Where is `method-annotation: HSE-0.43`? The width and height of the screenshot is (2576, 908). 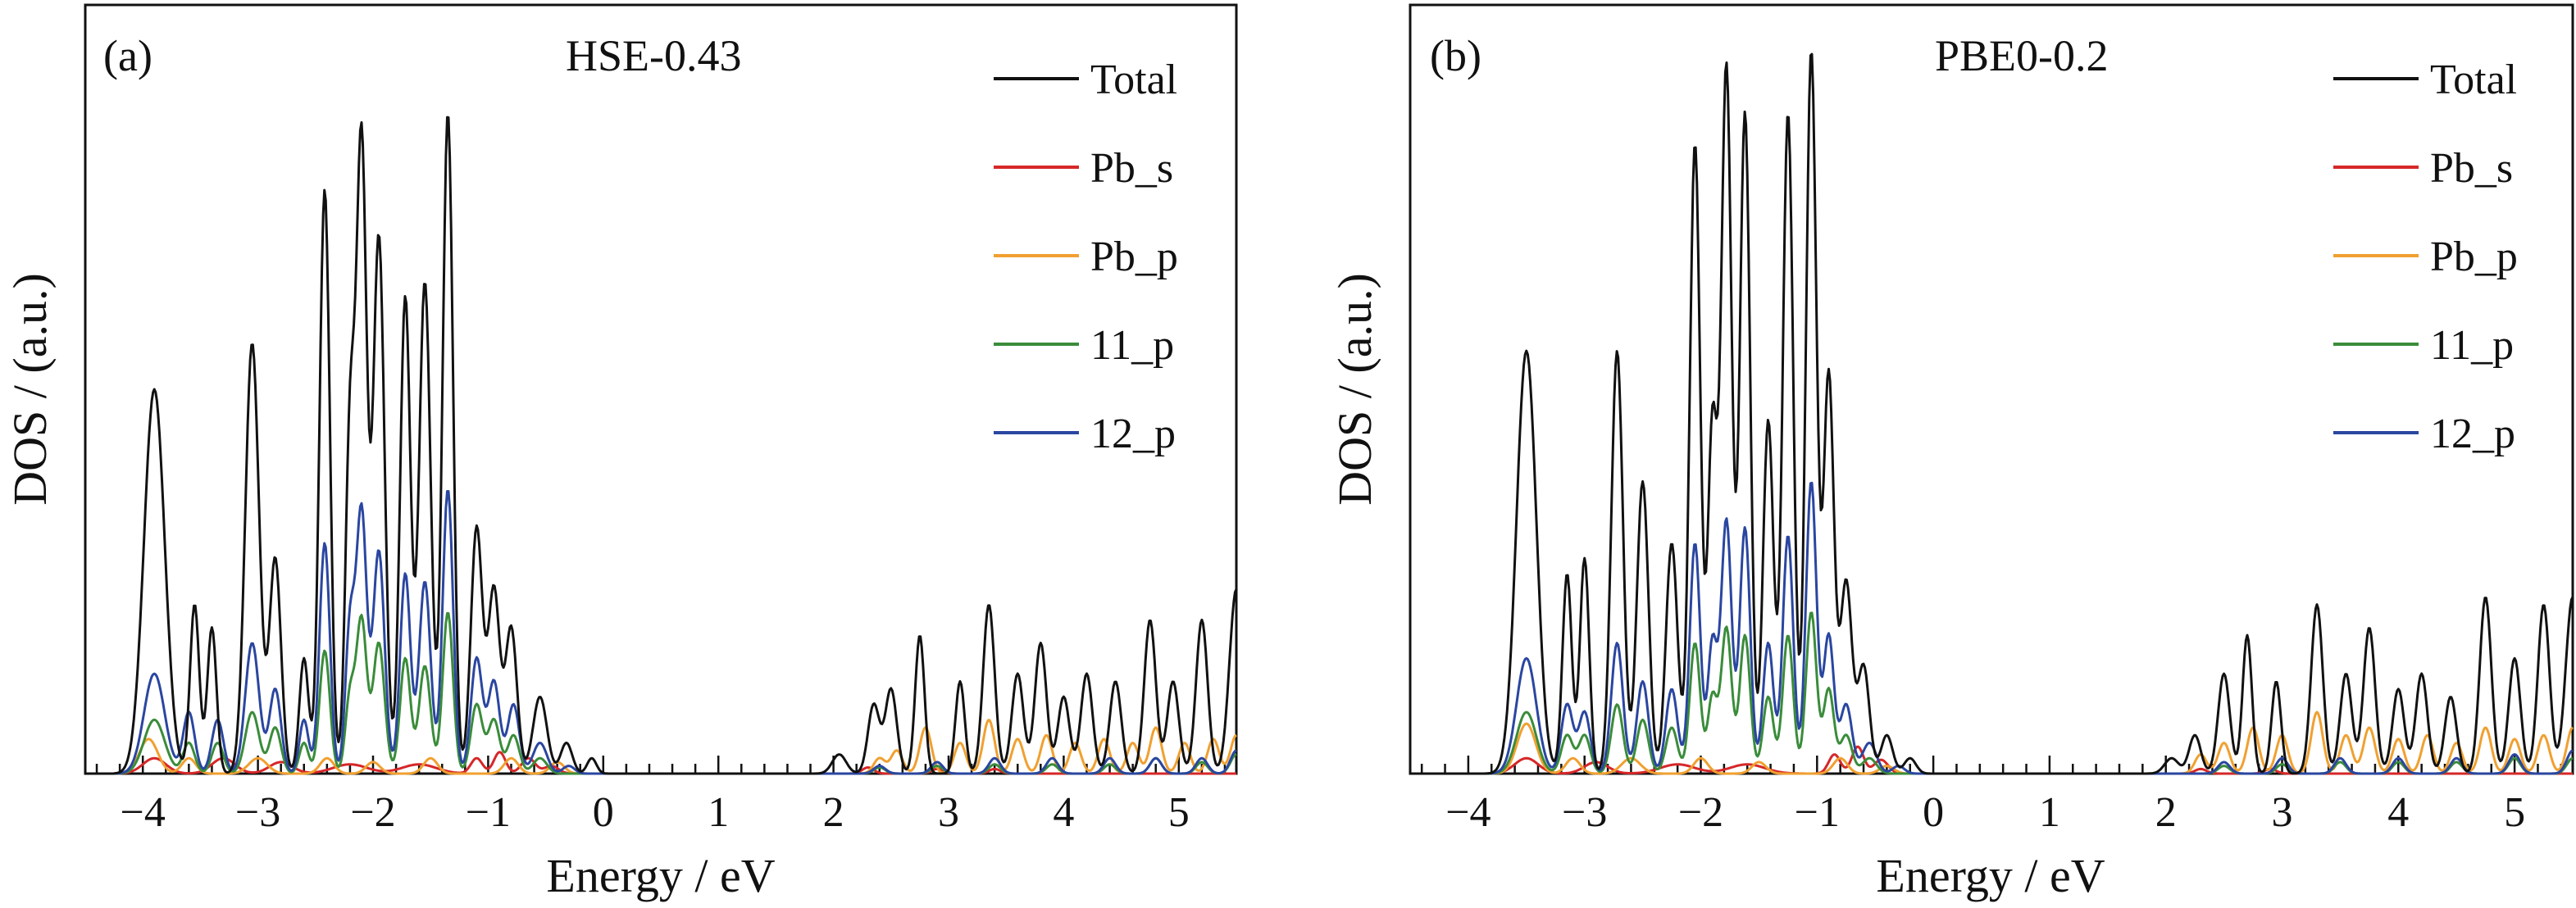 method-annotation: HSE-0.43 is located at coordinates (654, 55).